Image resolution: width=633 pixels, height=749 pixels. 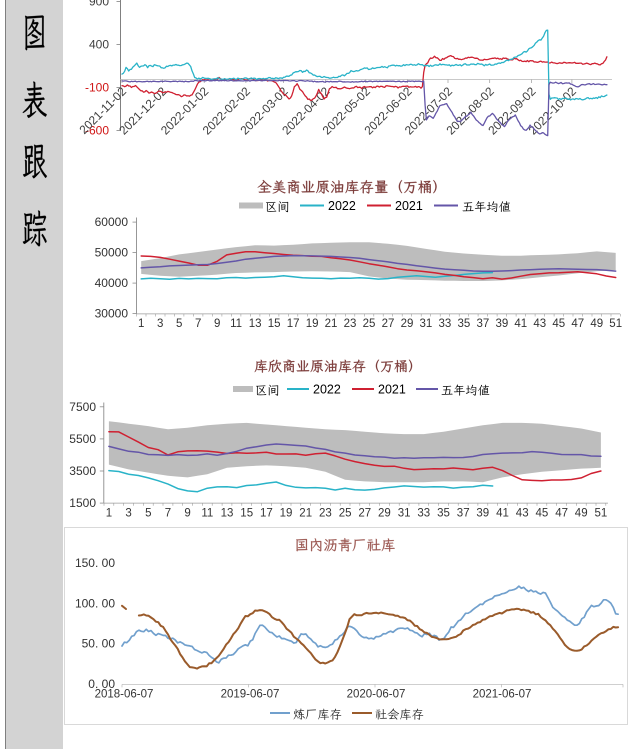 I want to click on svg-text: 3500, so click(x=82, y=471).